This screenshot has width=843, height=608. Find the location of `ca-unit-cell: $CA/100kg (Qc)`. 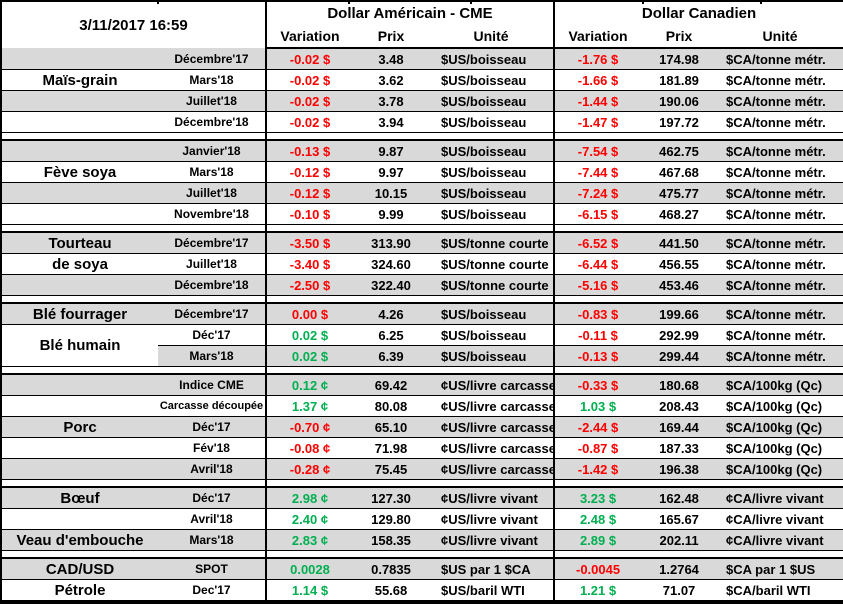

ca-unit-cell: $CA/100kg (Qc) is located at coordinates (780, 406).